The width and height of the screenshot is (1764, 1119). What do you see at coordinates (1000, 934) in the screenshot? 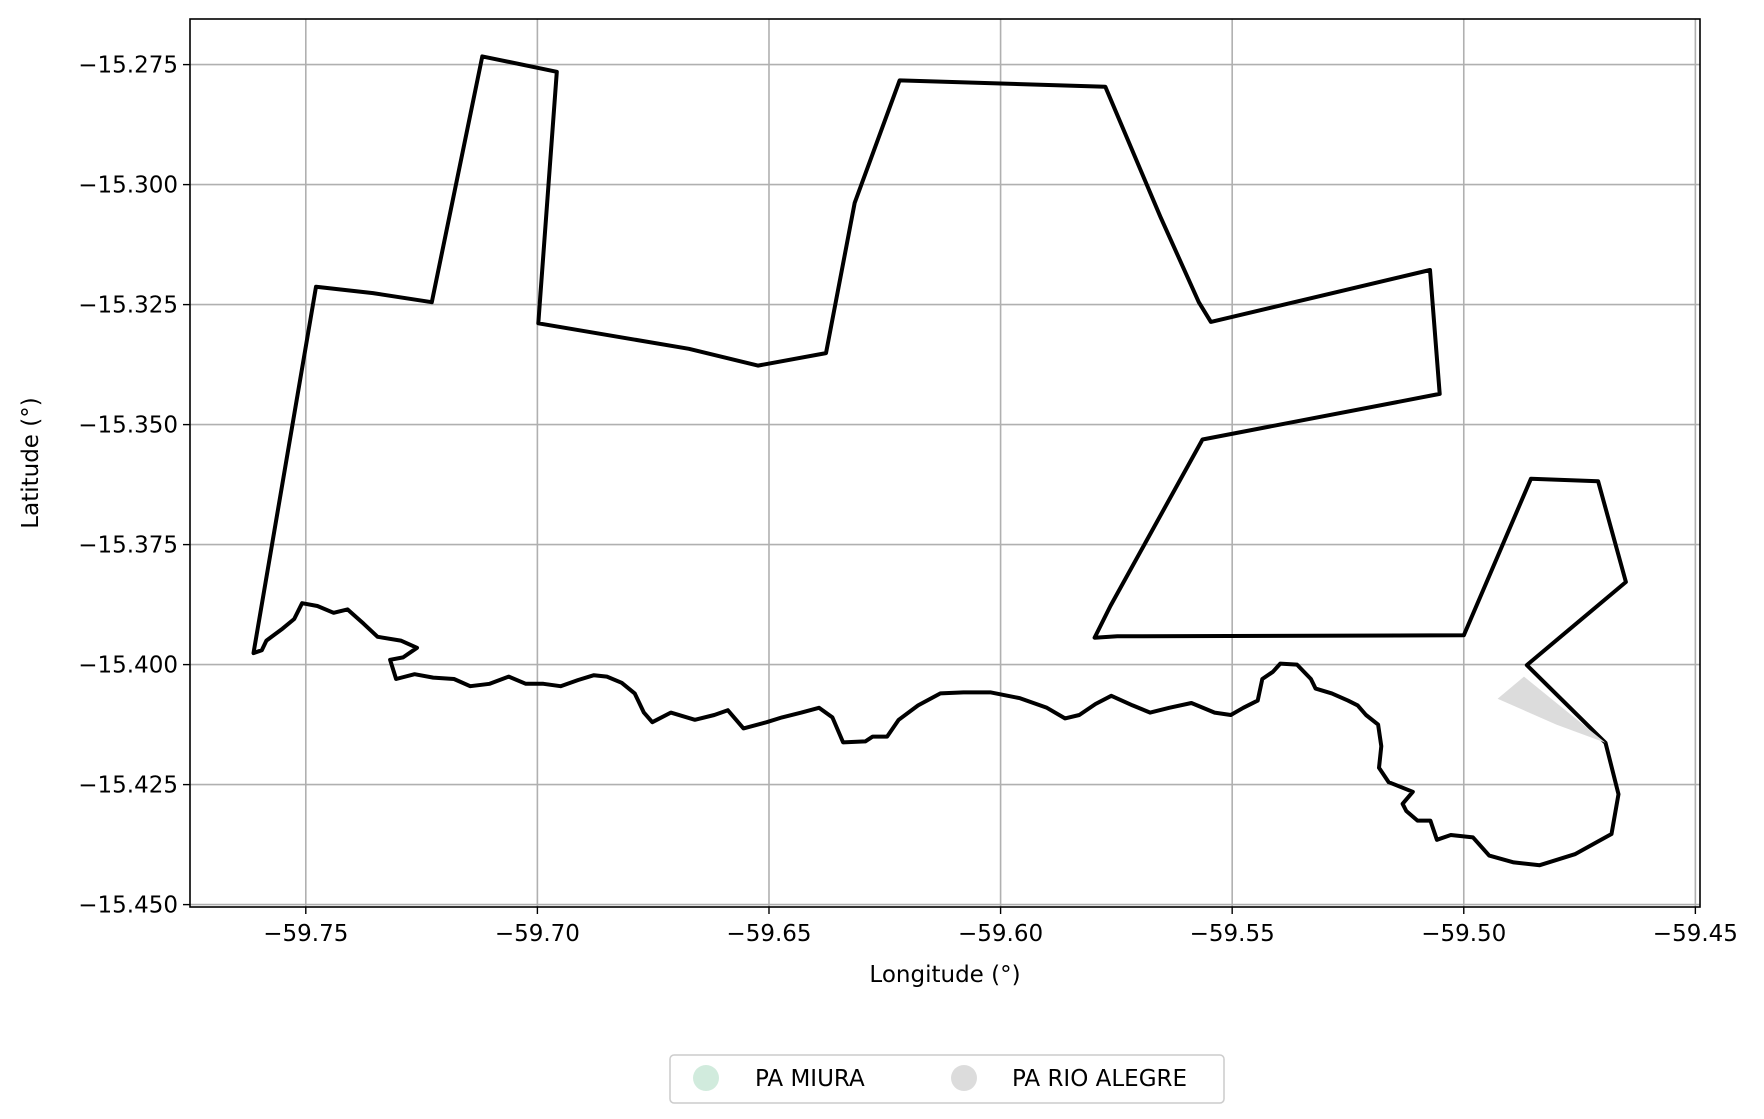
I see `x-tick-label: −59.60` at bounding box center [1000, 934].